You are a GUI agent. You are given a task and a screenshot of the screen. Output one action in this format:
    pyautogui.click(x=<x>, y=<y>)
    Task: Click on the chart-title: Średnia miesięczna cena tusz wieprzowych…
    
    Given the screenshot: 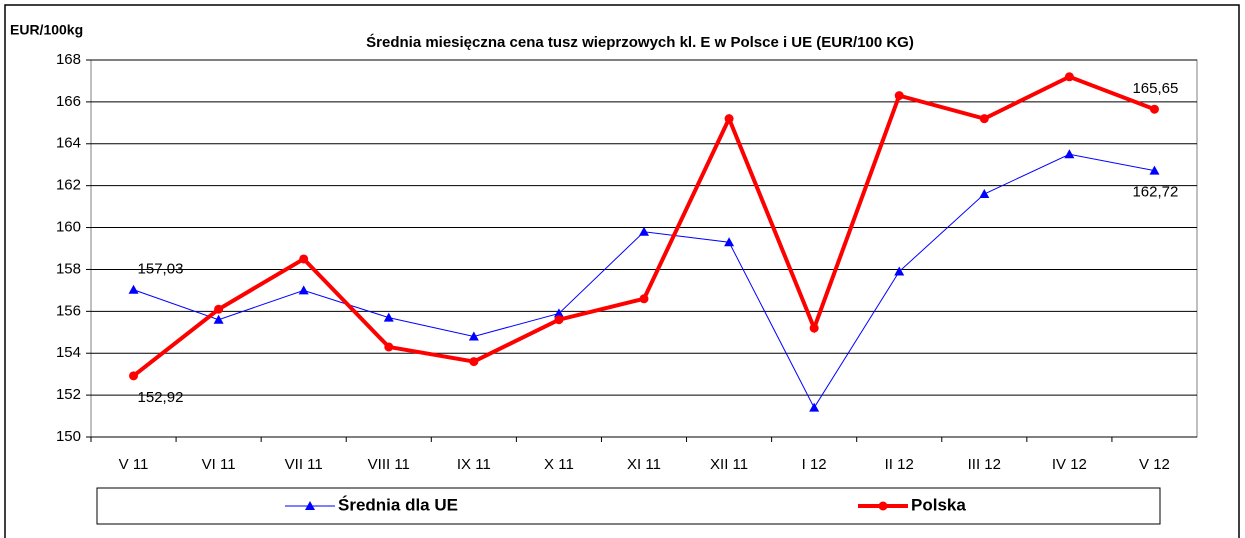 What is the action you would take?
    pyautogui.click(x=640, y=42)
    